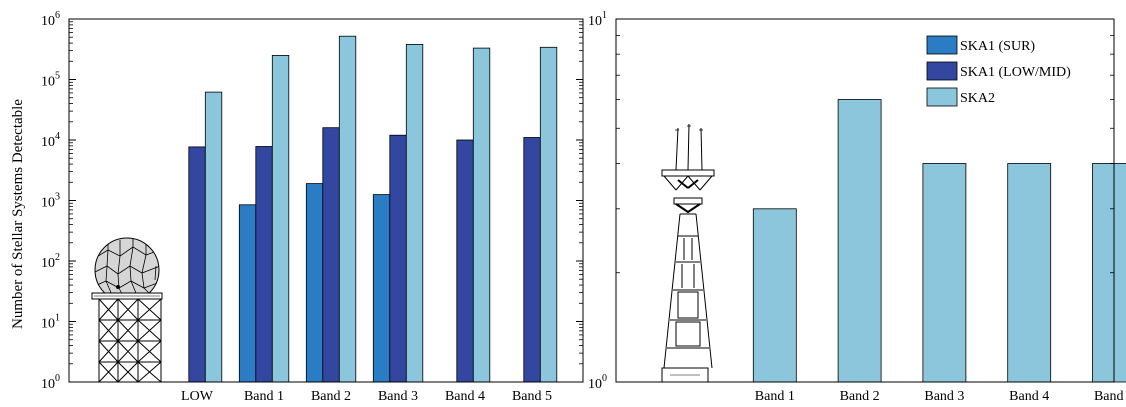  What do you see at coordinates (331, 396) in the screenshot?
I see `x-tick-label-left-band-2: Band 2` at bounding box center [331, 396].